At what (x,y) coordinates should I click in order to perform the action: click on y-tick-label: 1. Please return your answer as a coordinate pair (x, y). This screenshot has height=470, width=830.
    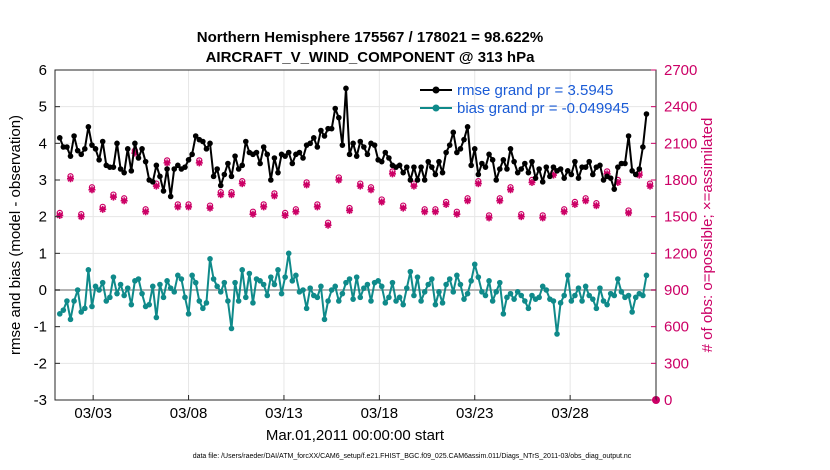
    Looking at the image, I should click on (43, 253).